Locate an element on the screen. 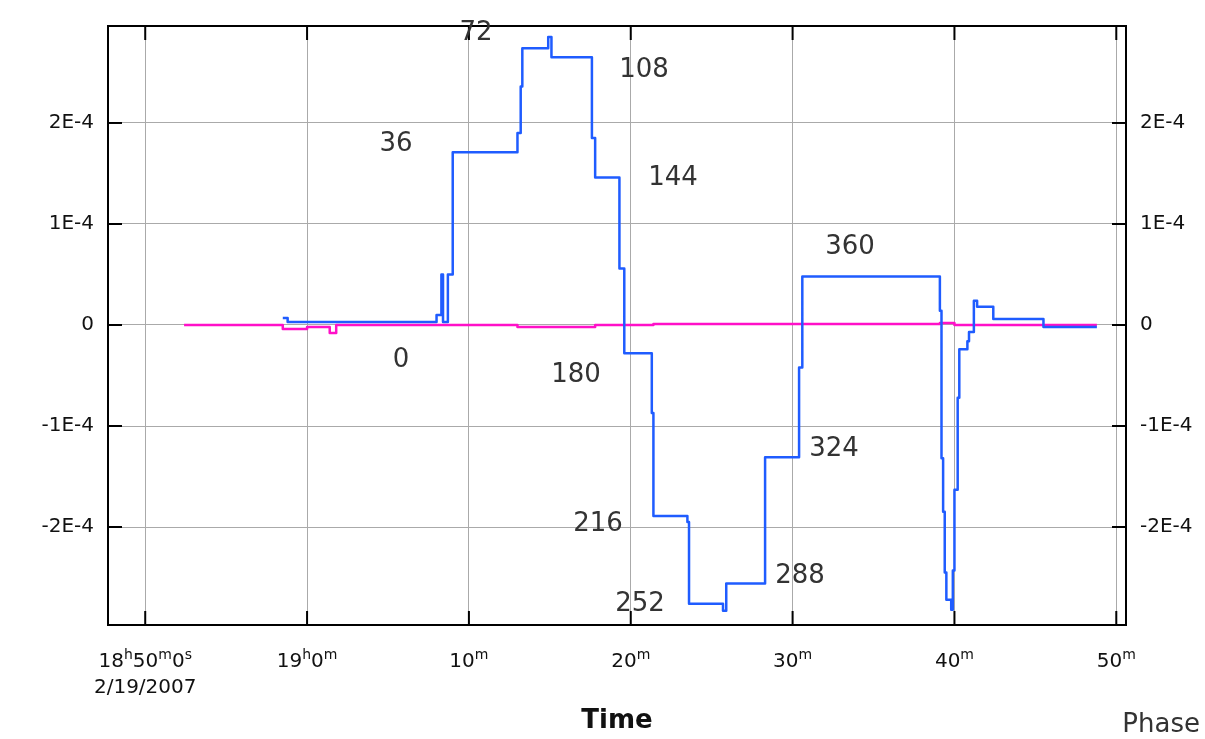  annotation: 0 is located at coordinates (401, 357).